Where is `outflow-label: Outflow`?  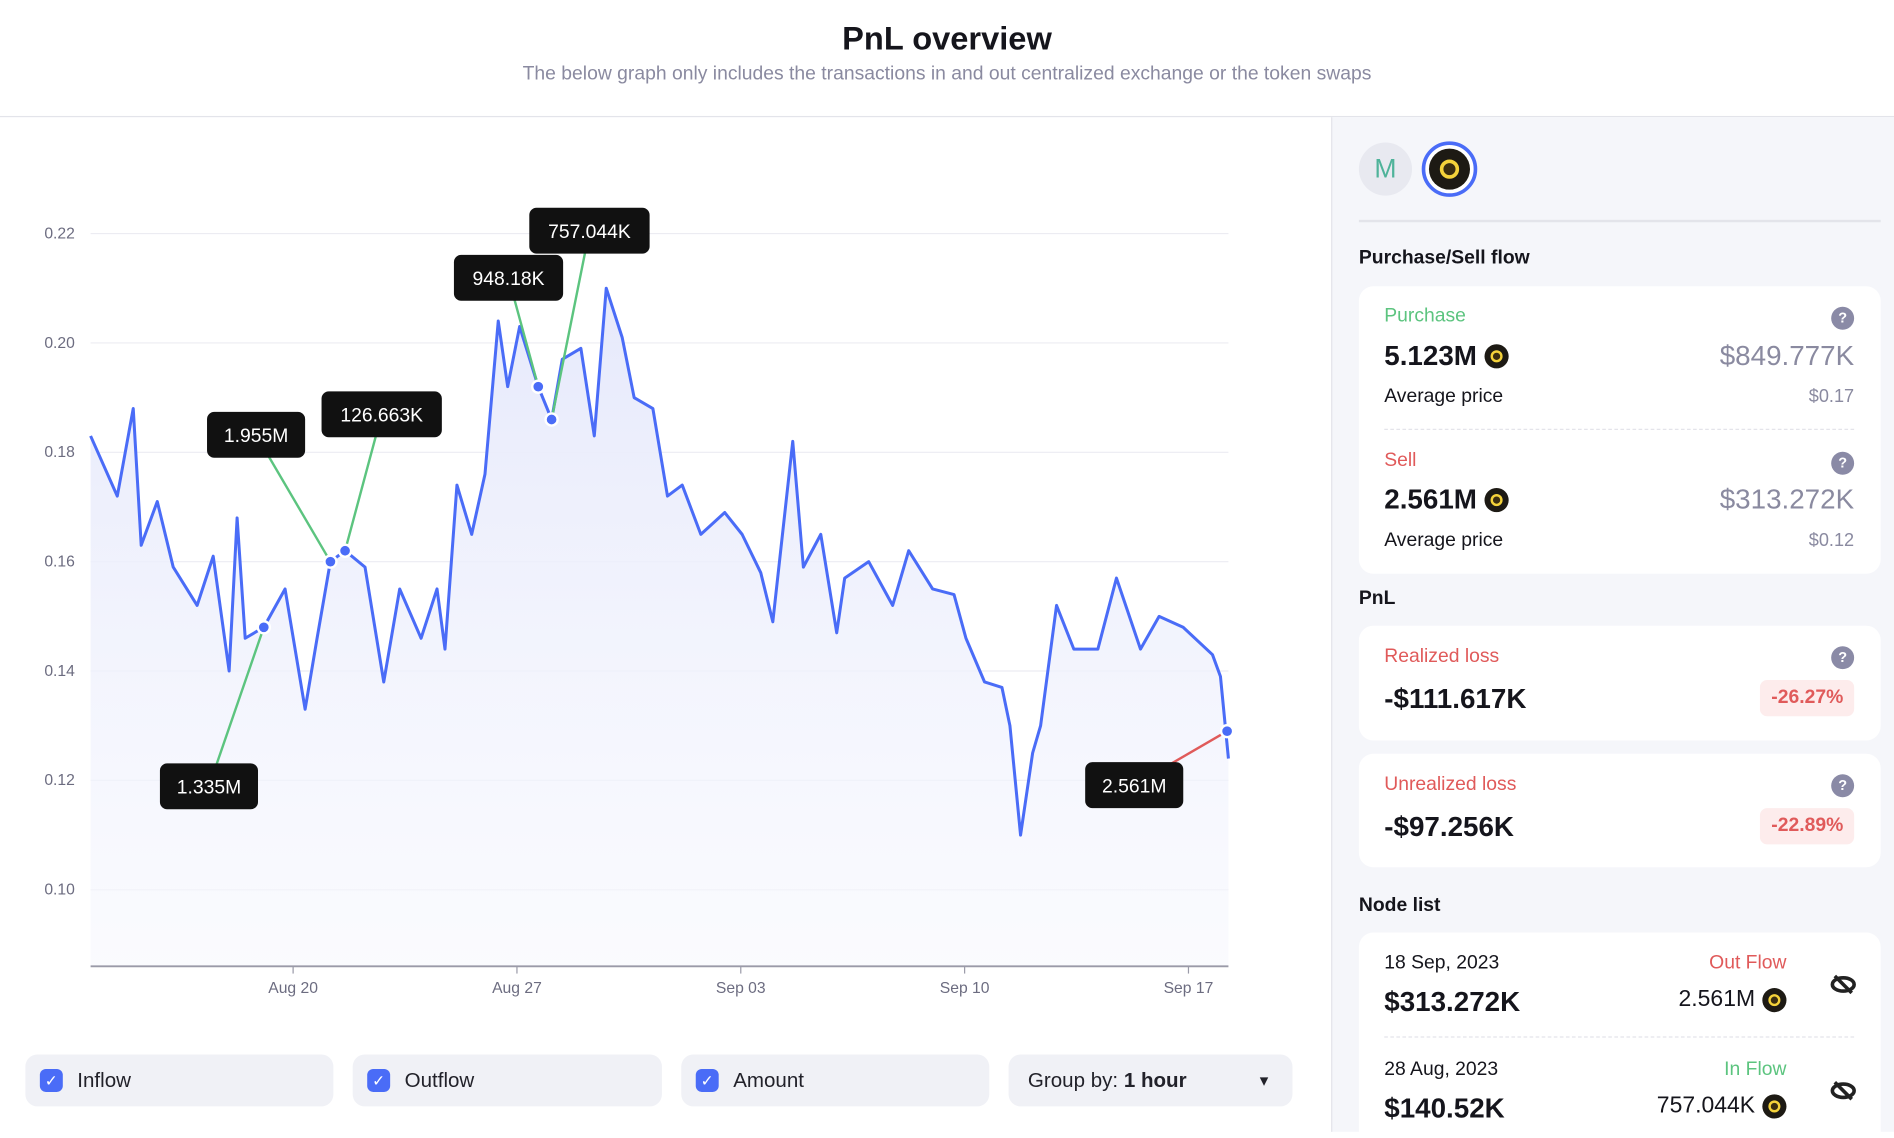 outflow-label: Outflow is located at coordinates (439, 1080).